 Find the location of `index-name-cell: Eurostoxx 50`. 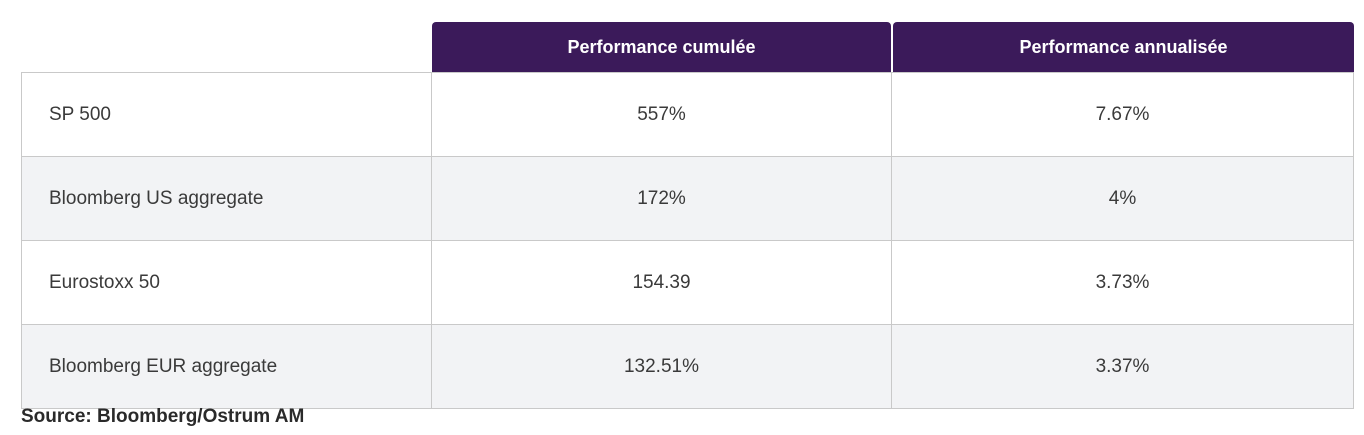

index-name-cell: Eurostoxx 50 is located at coordinates (227, 282).